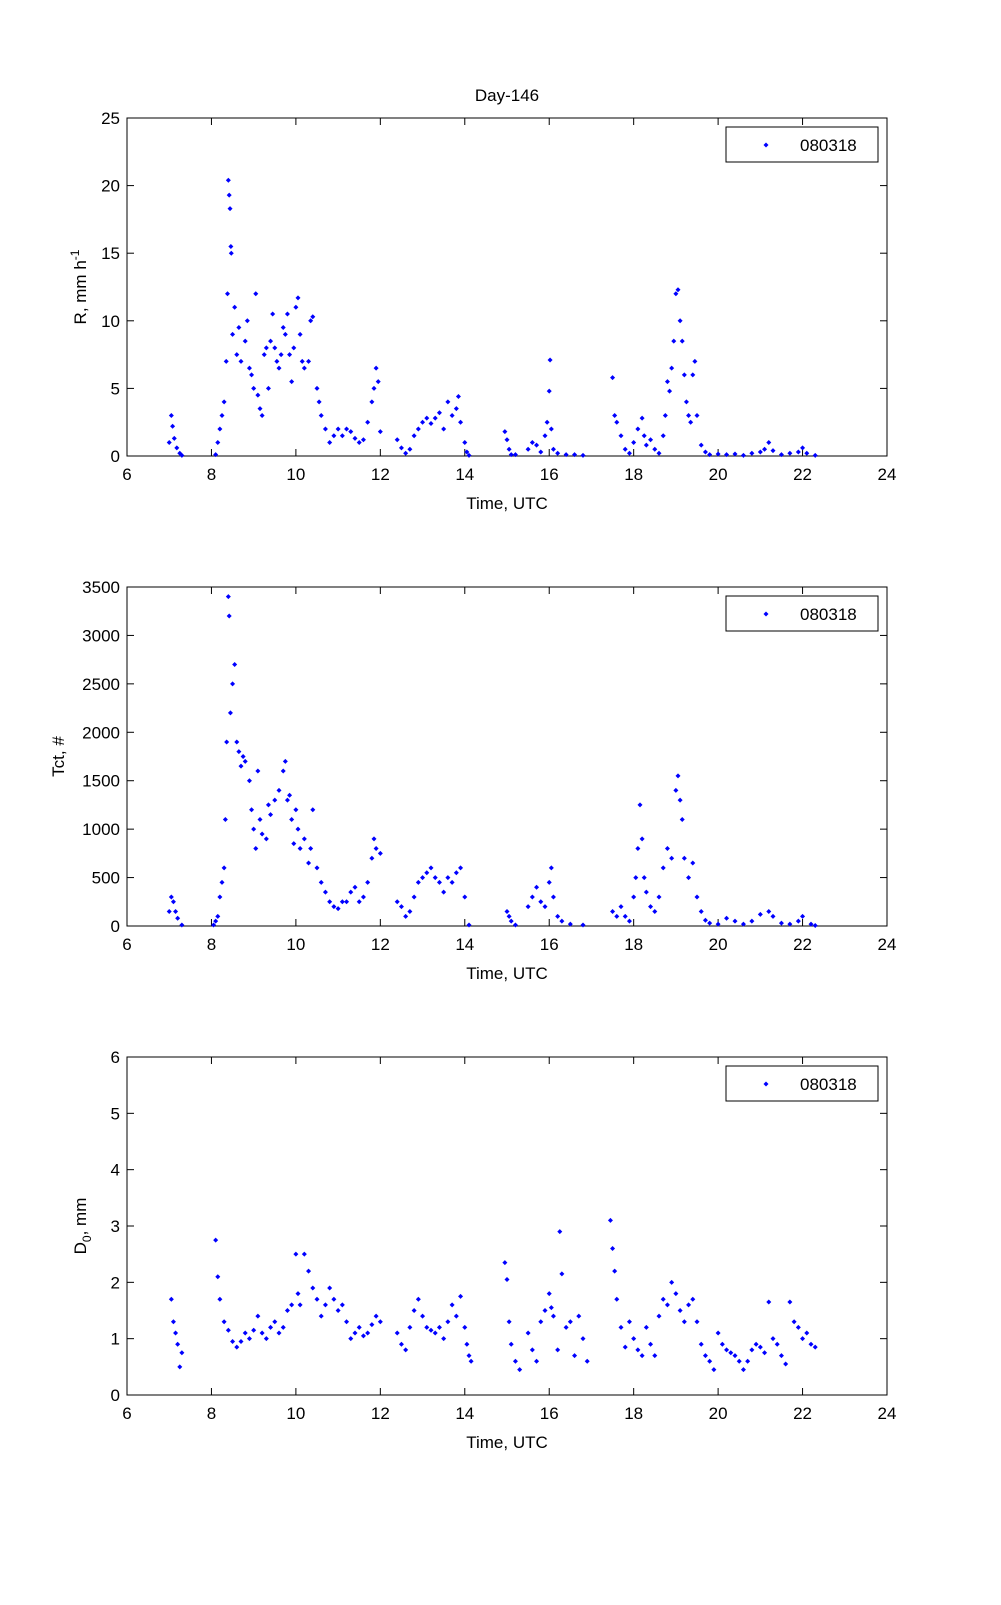 The height and width of the screenshot is (1605, 1001). What do you see at coordinates (82, 1226) in the screenshot?
I see `y-axis-label: D0, mm` at bounding box center [82, 1226].